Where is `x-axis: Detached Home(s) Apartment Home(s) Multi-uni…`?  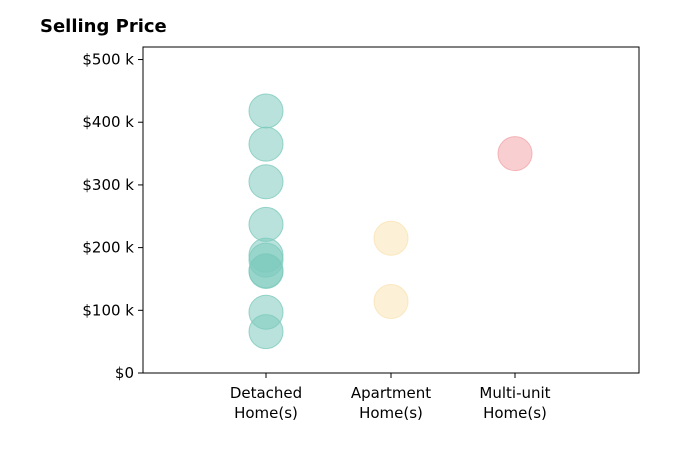 x-axis: Detached Home(s) Apartment Home(s) Multi-uni… is located at coordinates (390, 397).